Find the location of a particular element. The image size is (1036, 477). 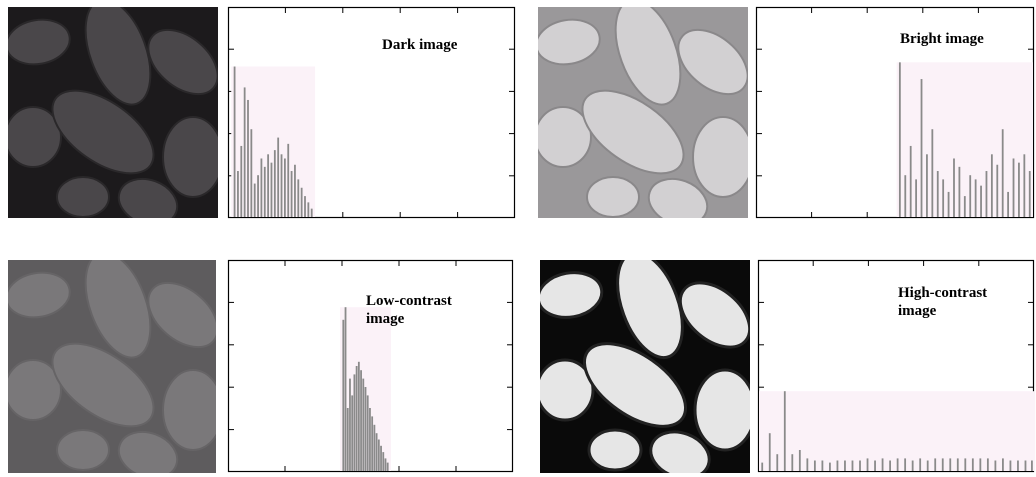

high-contrast-label: High-contrast image is located at coordinates (943, 302).